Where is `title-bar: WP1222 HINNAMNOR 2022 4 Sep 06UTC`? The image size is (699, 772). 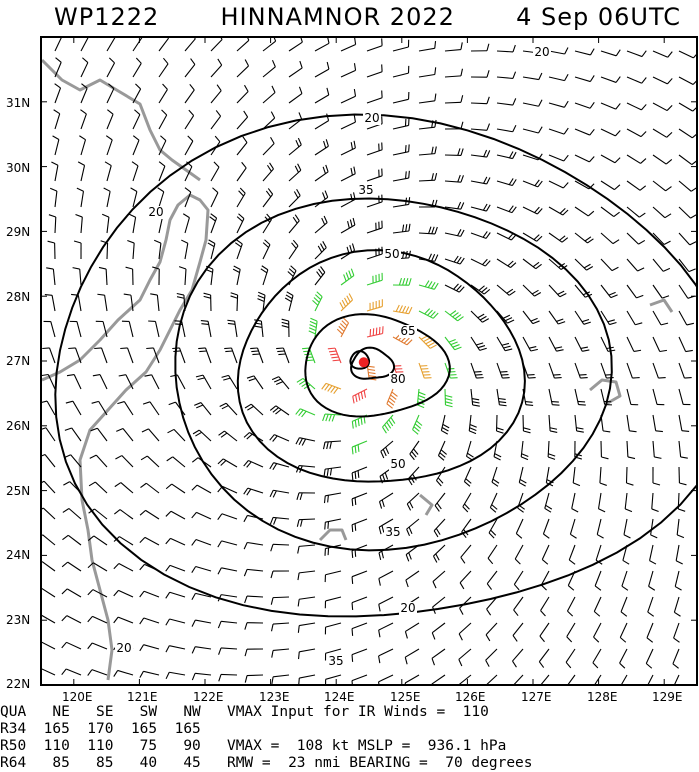
title-bar: WP1222 HINNAMNOR 2022 4 Sep 06UTC is located at coordinates (349, 17).